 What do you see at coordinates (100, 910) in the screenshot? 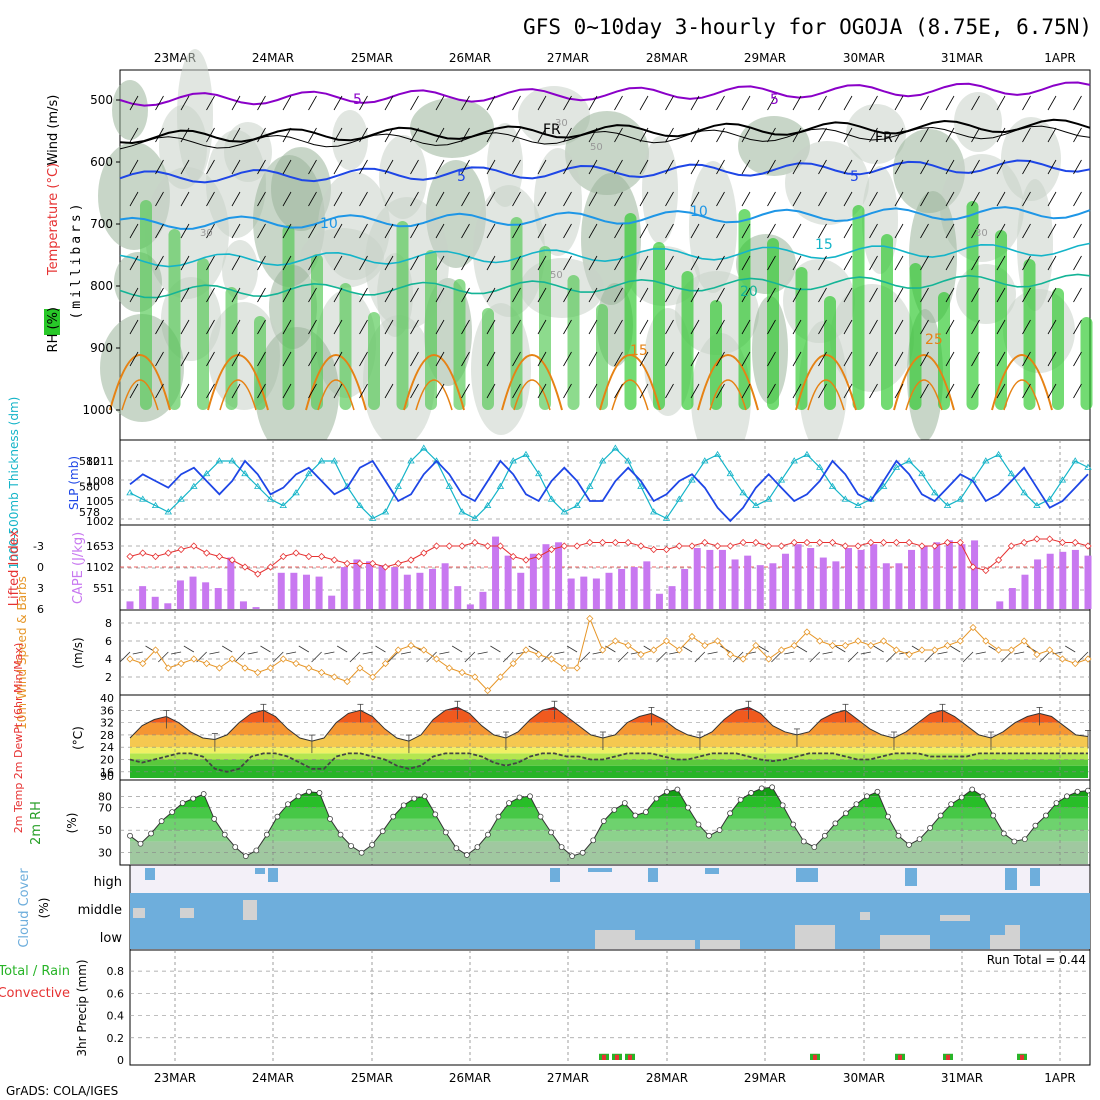
I see `cloud-level-label: middle` at bounding box center [100, 910].